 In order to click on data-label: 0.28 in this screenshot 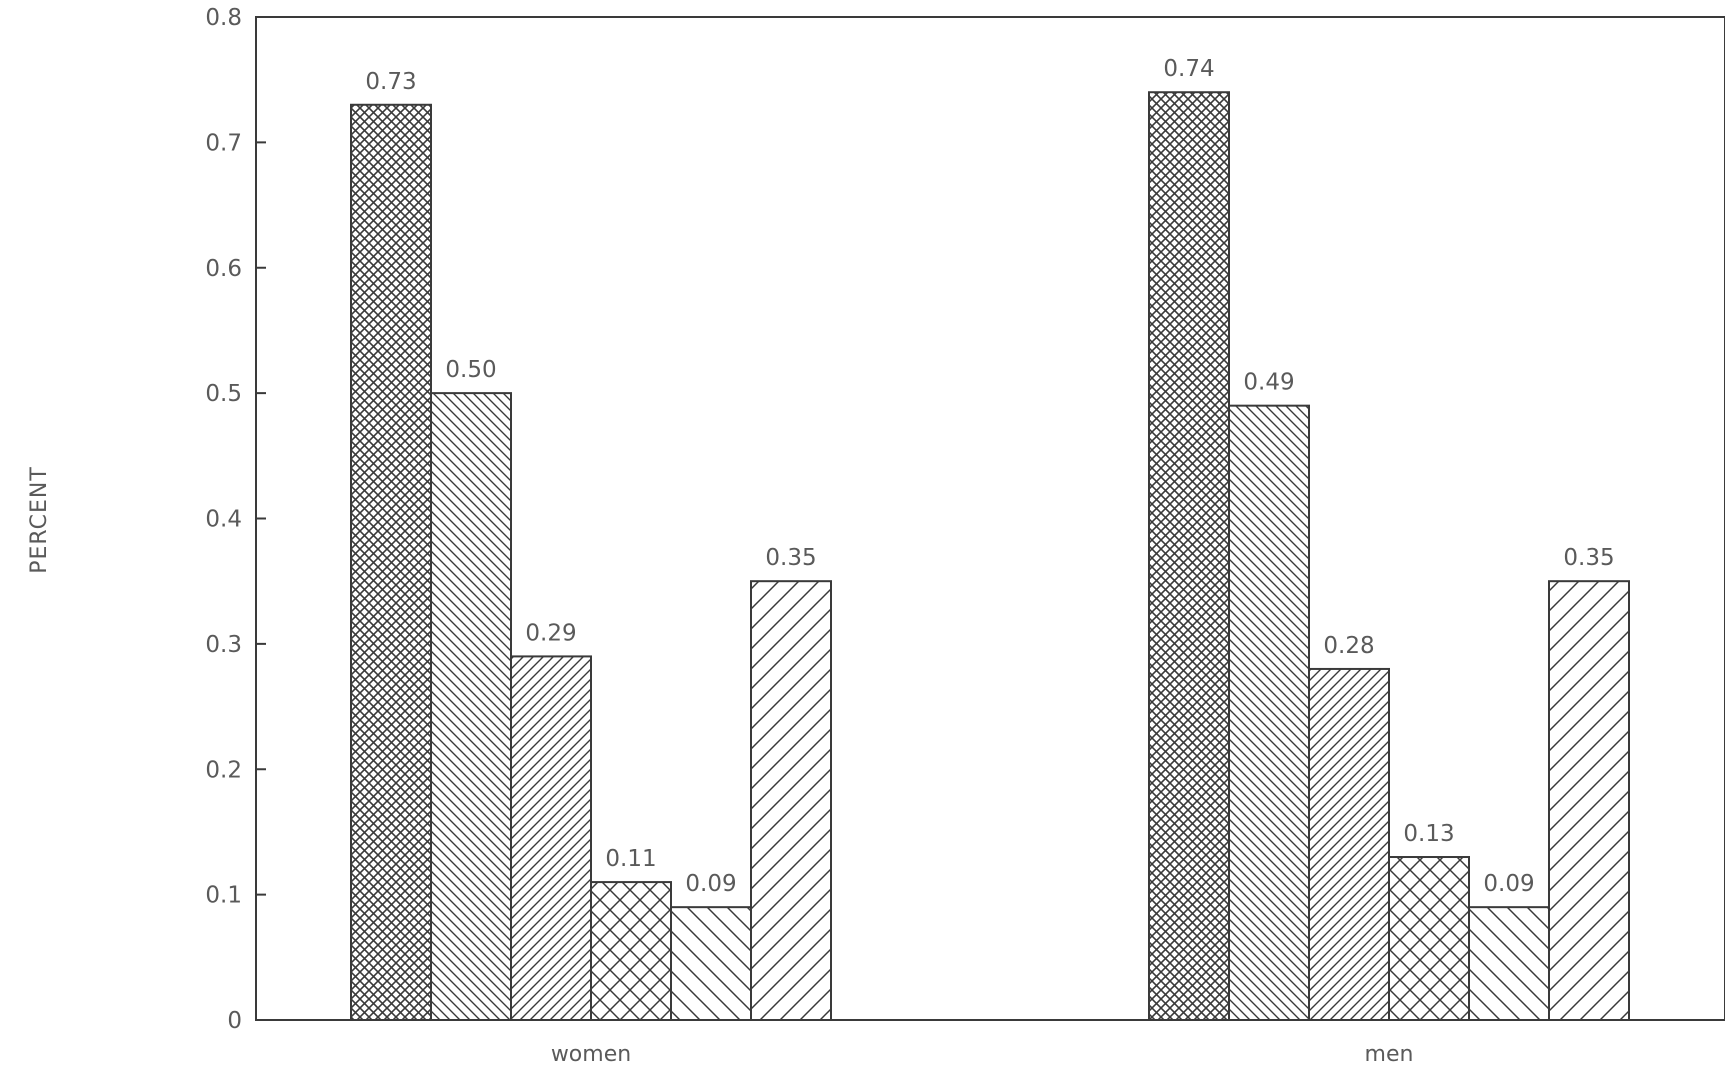, I will do `click(1348, 646)`.